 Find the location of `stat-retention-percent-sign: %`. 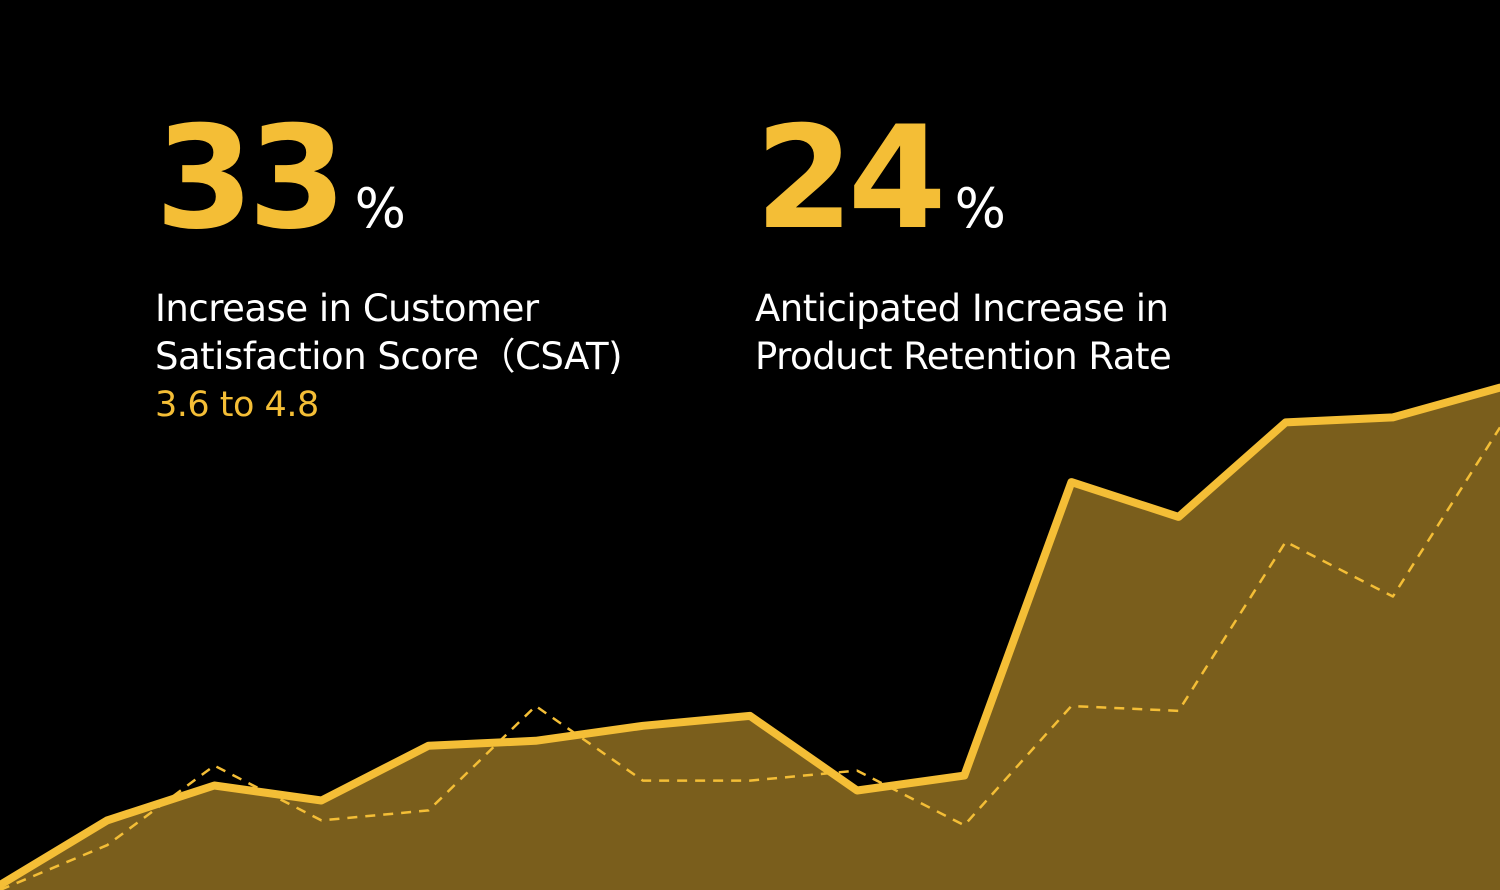

stat-retention-percent-sign: % is located at coordinates (980, 208).